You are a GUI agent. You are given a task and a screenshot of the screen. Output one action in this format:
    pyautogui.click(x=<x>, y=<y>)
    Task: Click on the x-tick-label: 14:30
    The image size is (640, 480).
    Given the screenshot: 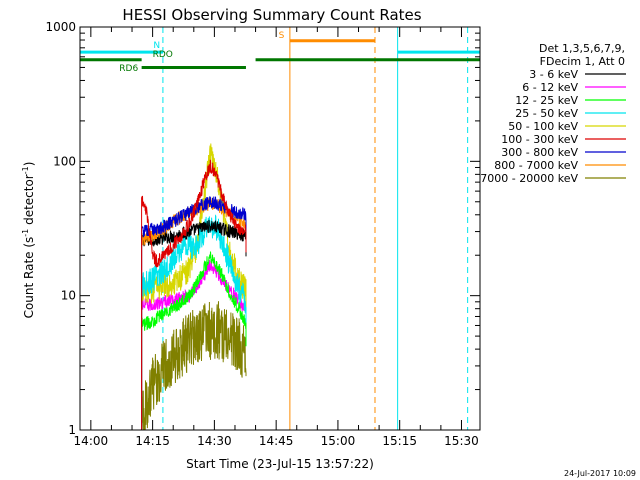 What is the action you would take?
    pyautogui.click(x=214, y=441)
    